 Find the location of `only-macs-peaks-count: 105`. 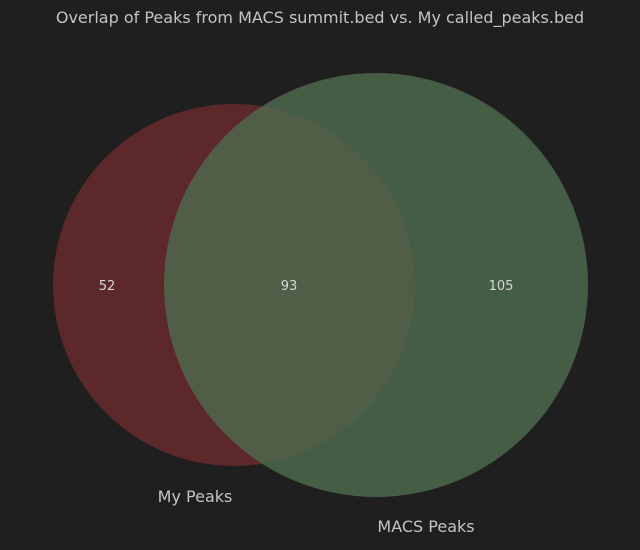

only-macs-peaks-count: 105 is located at coordinates (501, 286).